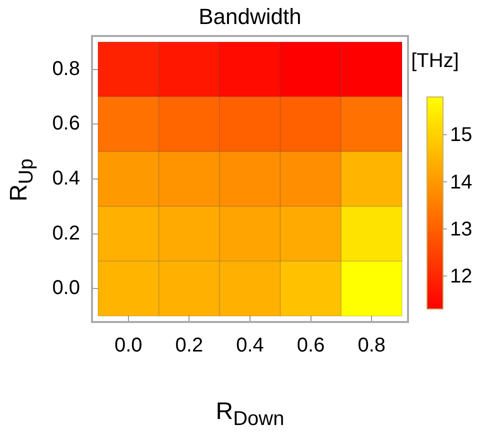 This screenshot has width=482, height=441. Describe the element at coordinates (250, 345) in the screenshot. I see `x-tick-label: 0.4` at that location.